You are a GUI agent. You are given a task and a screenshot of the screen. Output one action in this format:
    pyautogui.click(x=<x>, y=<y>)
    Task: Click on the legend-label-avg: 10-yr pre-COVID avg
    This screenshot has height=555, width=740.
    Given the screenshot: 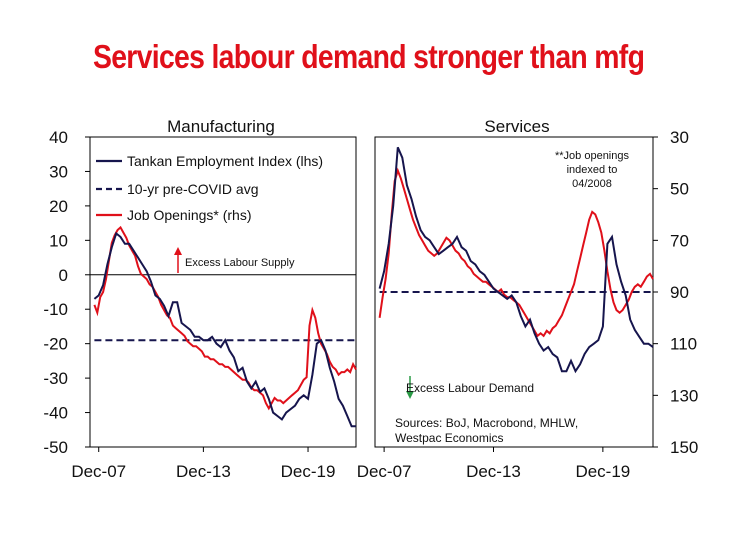 What is the action you would take?
    pyautogui.click(x=192, y=189)
    